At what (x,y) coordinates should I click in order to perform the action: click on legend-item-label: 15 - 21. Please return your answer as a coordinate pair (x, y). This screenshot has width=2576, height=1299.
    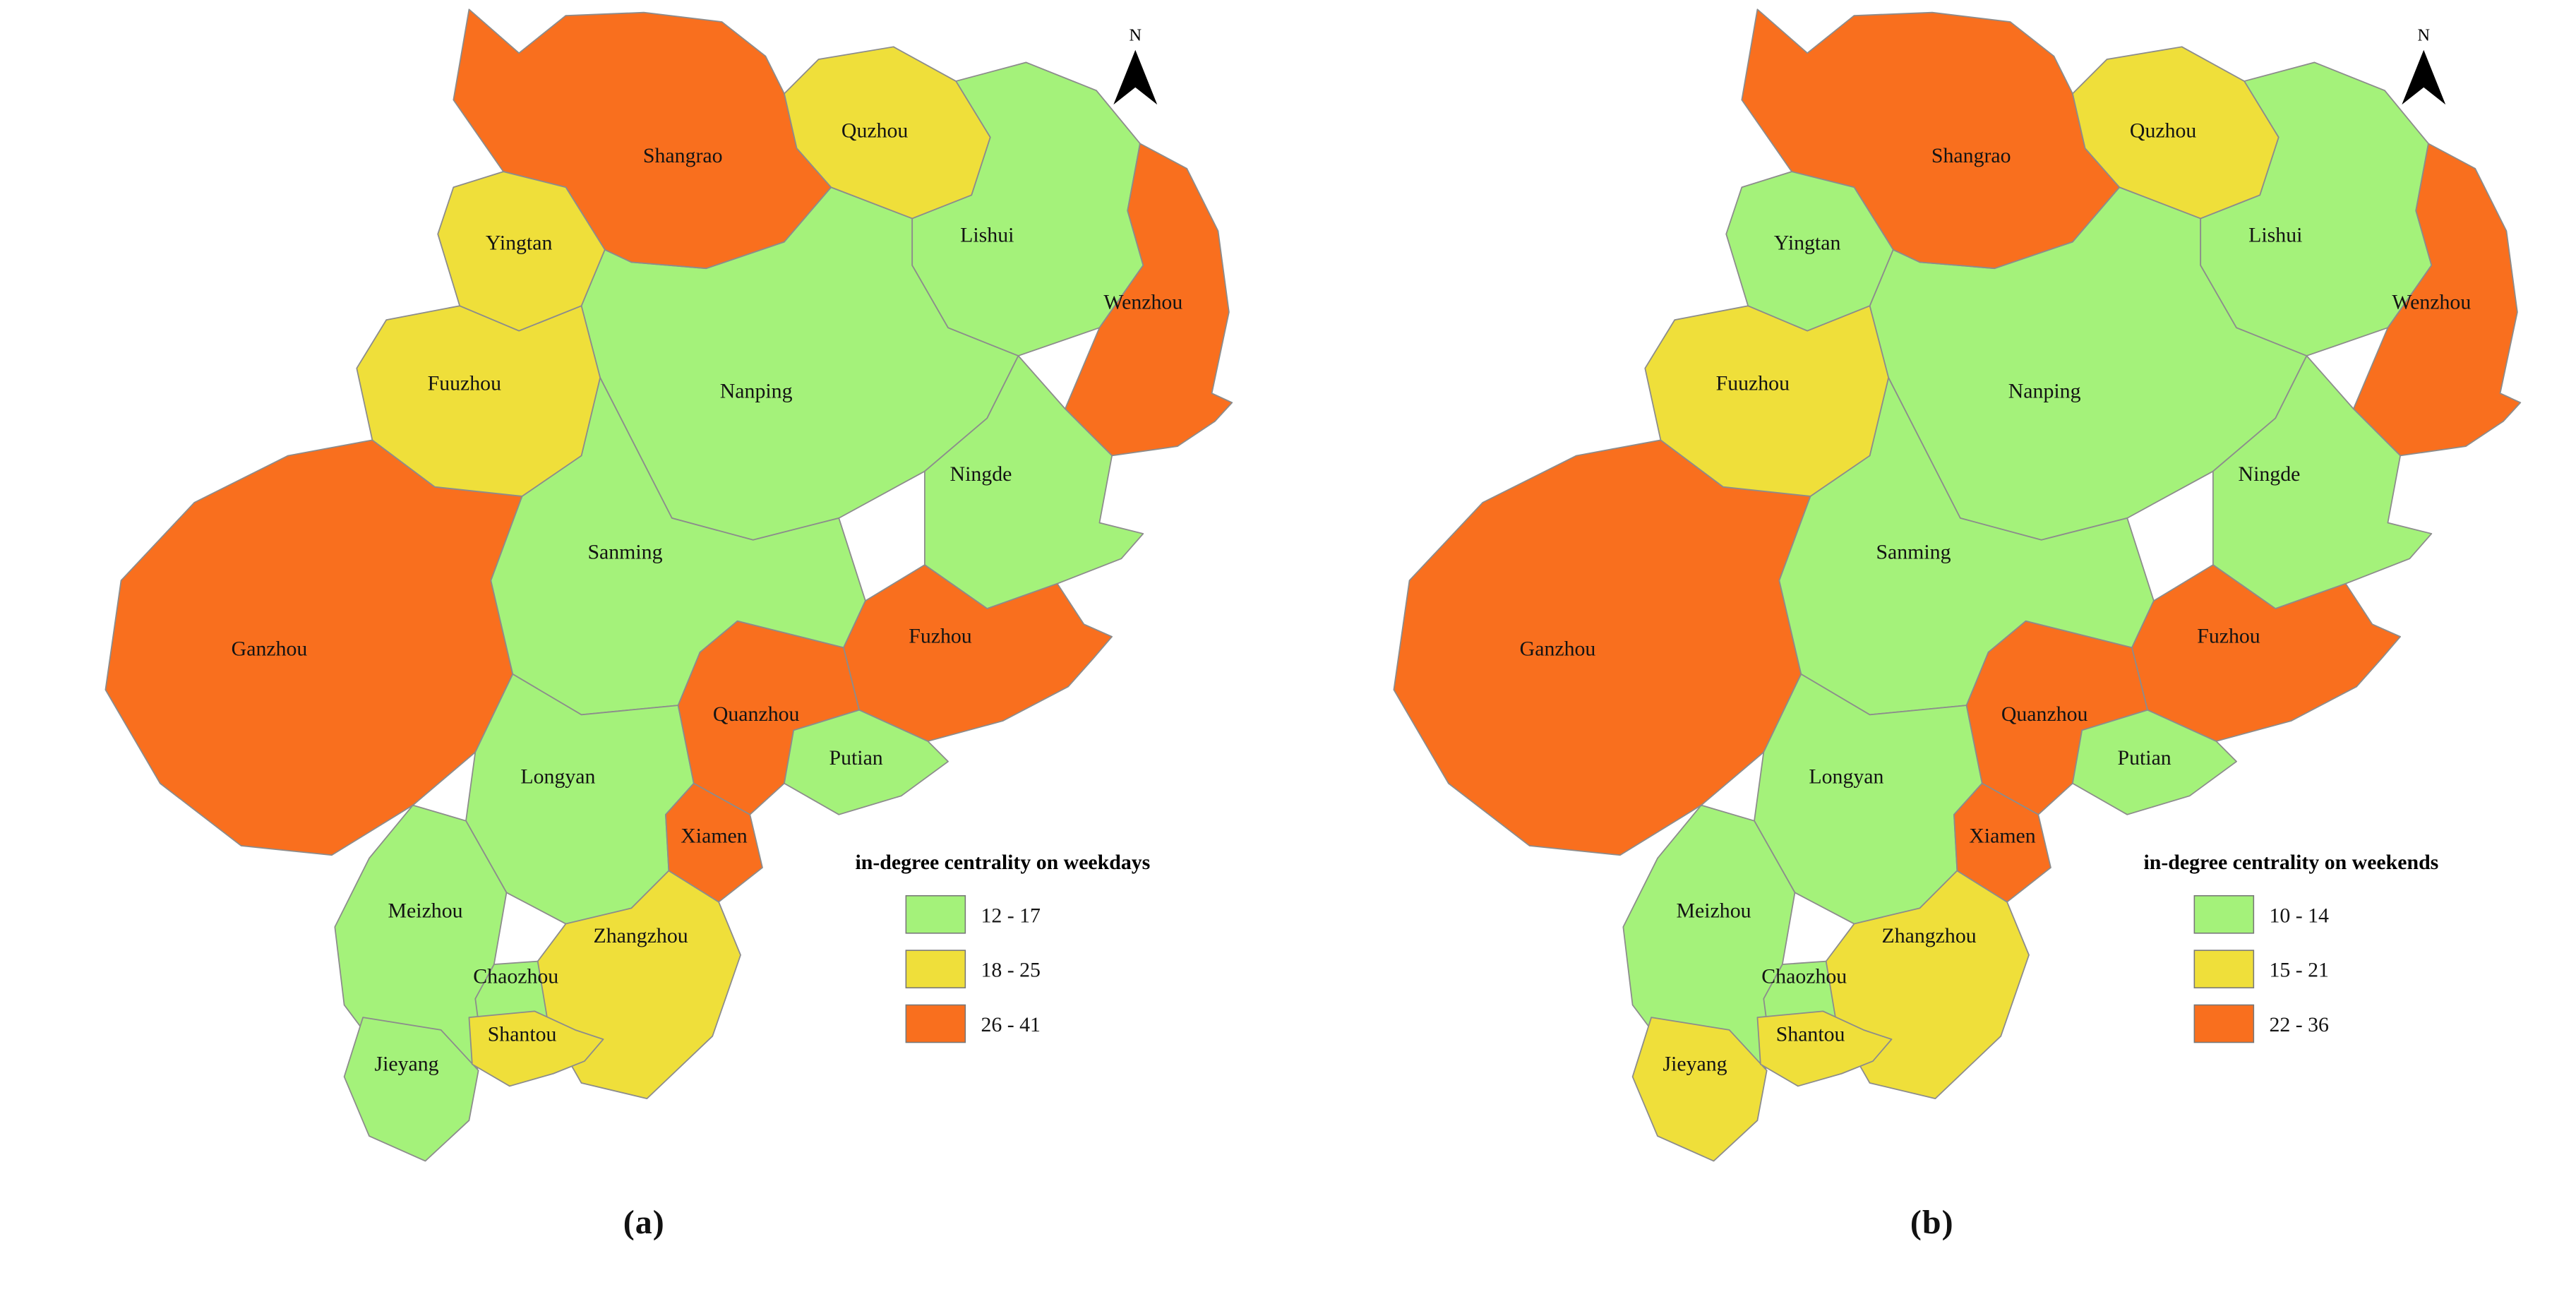
    Looking at the image, I should click on (2299, 970).